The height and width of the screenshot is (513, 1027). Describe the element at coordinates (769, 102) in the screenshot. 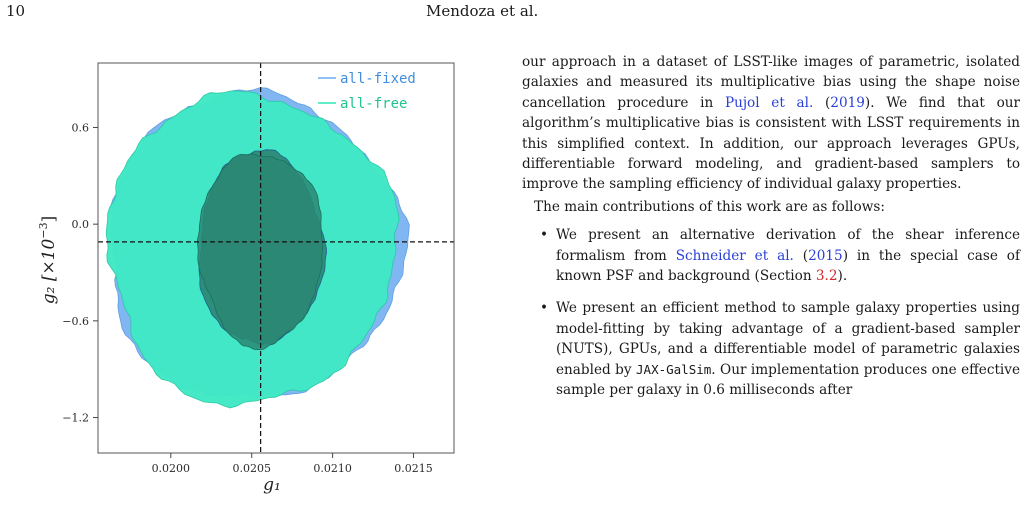

I see `citation-pujol: Pujol et al.` at that location.